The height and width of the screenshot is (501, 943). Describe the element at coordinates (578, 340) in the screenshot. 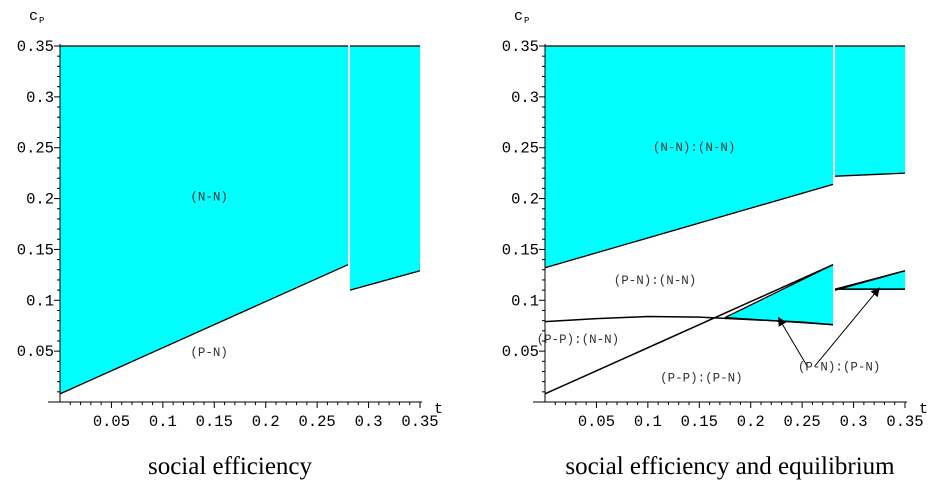

I see `region-label: (P-P):(N-N)` at that location.